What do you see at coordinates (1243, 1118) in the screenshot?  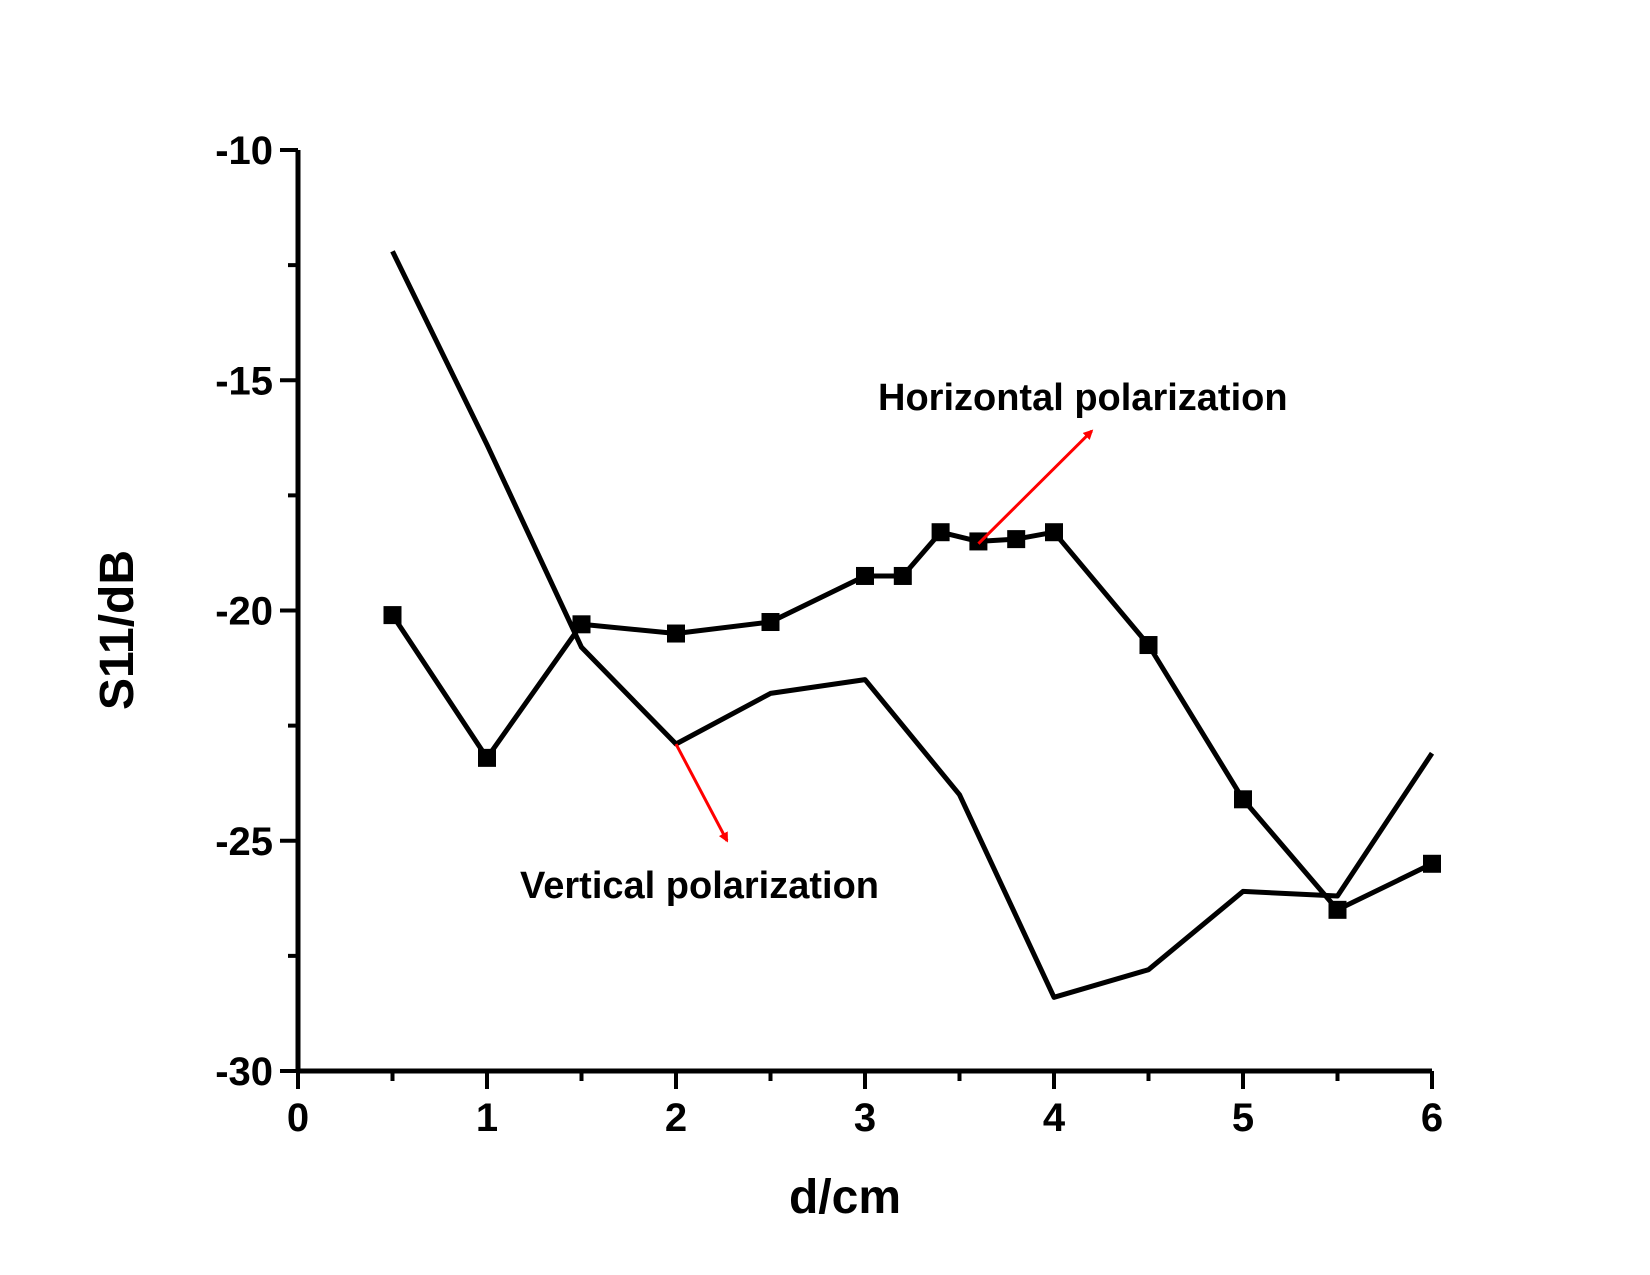 I see `x-tick-label: 5` at bounding box center [1243, 1118].